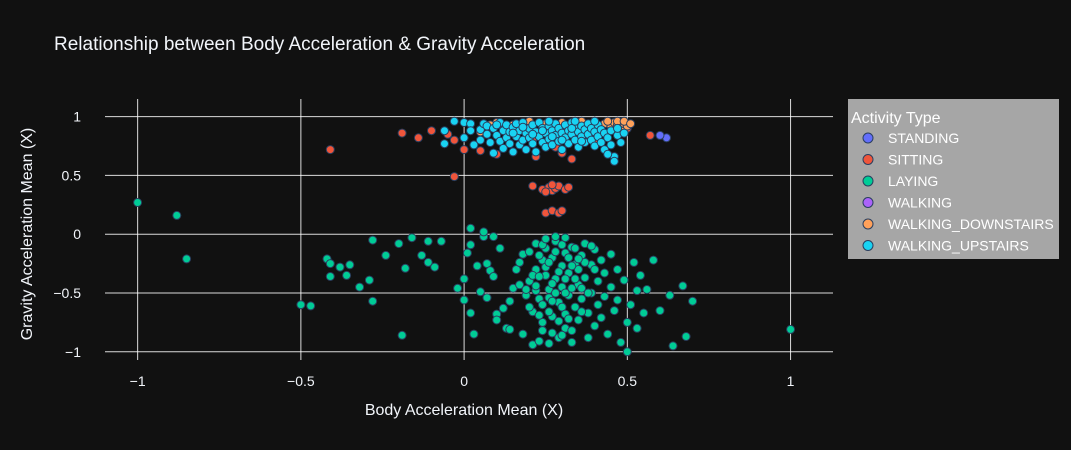 This screenshot has height=450, width=1071. Describe the element at coordinates (902, 160) in the screenshot. I see `legend-item: SITTING` at that location.